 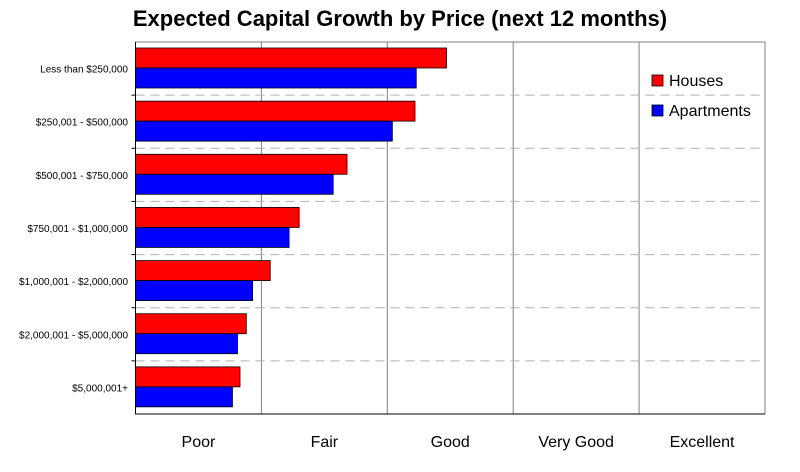 I want to click on y-tick-label: $2,000,001 - $5,000,000, so click(x=73, y=335).